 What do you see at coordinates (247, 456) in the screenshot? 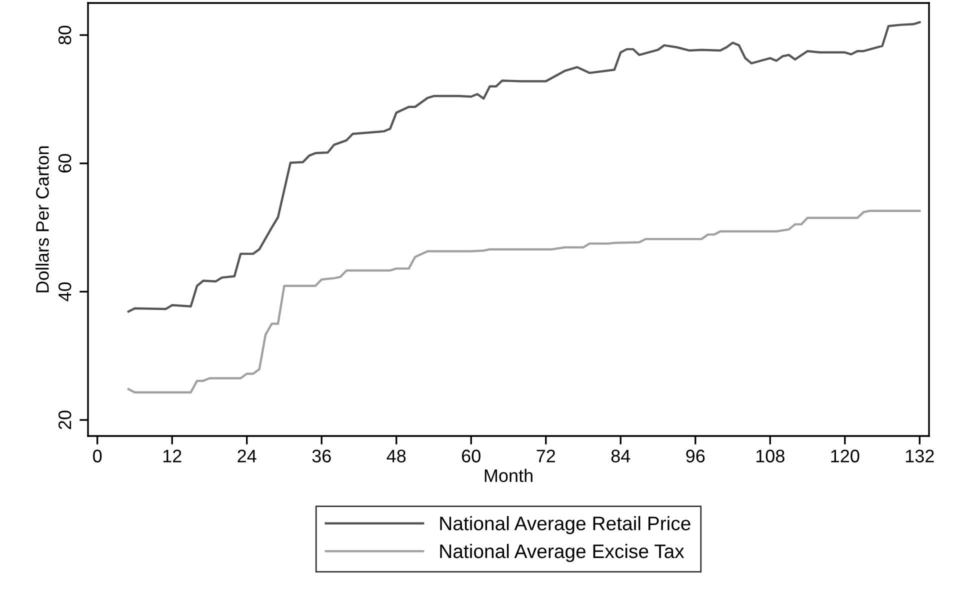
I see `x-tick-label: 24` at bounding box center [247, 456].